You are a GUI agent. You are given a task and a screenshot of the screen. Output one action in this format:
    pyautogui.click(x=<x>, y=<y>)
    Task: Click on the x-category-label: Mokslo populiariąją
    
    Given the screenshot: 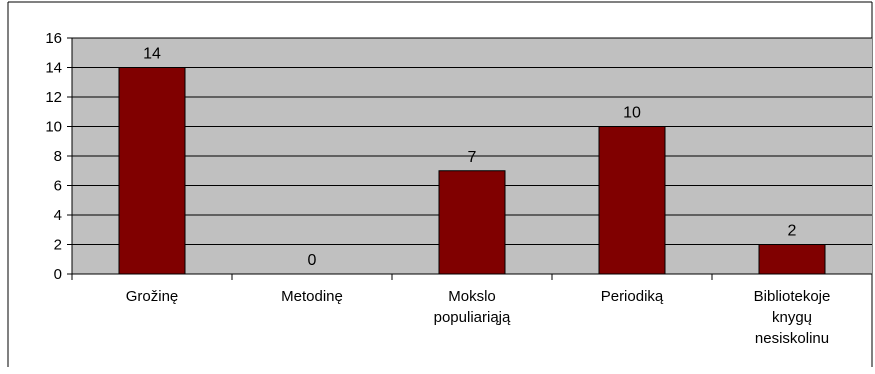 What is the action you would take?
    pyautogui.click(x=472, y=307)
    